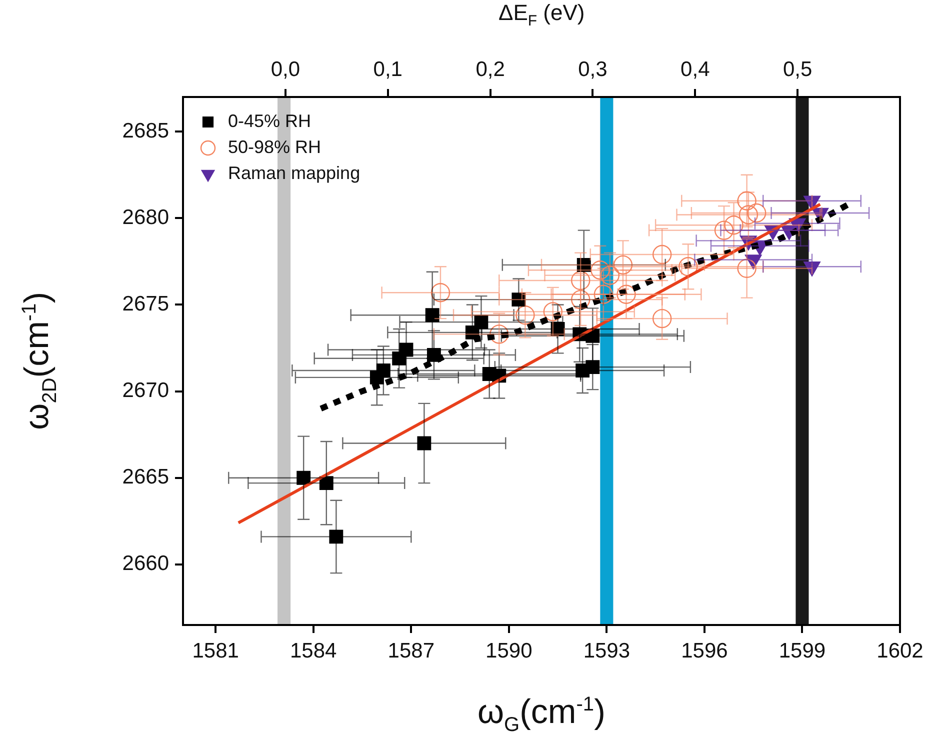  Describe the element at coordinates (387, 70) in the screenshot. I see `x2-tick-label: 0,1` at that location.